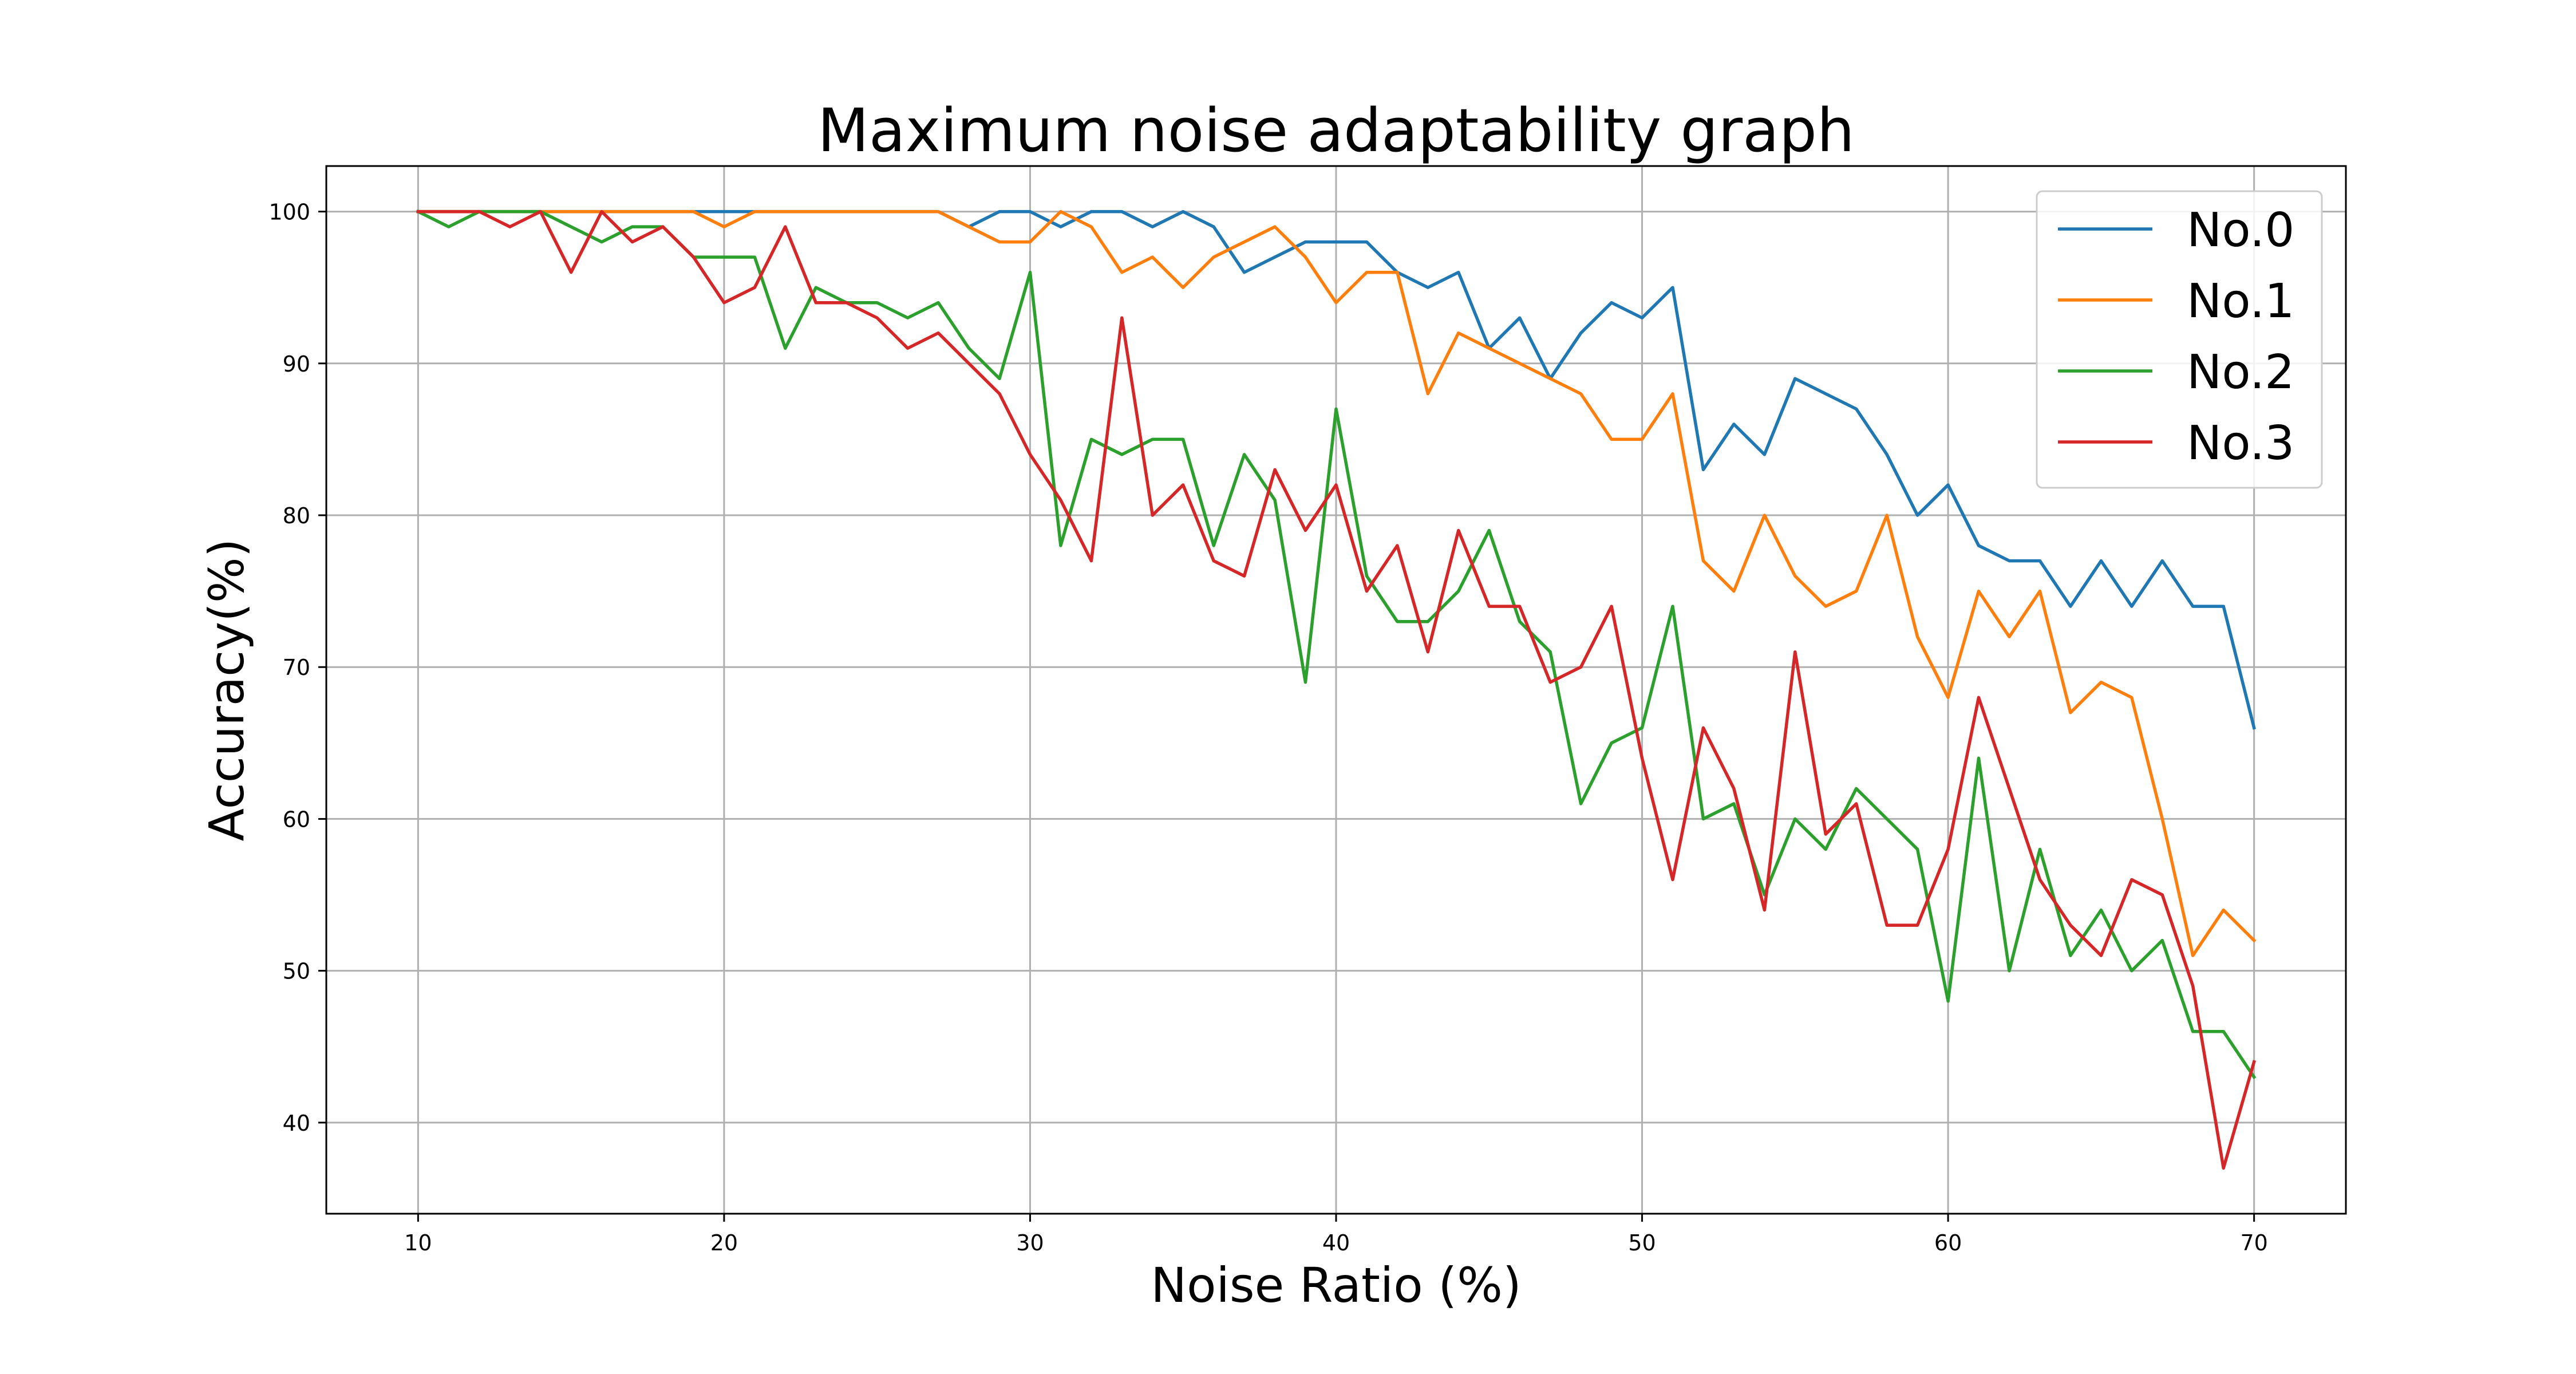 The width and height of the screenshot is (2576, 1374). I want to click on y-axis-label: Accuracy(%), so click(227, 690).